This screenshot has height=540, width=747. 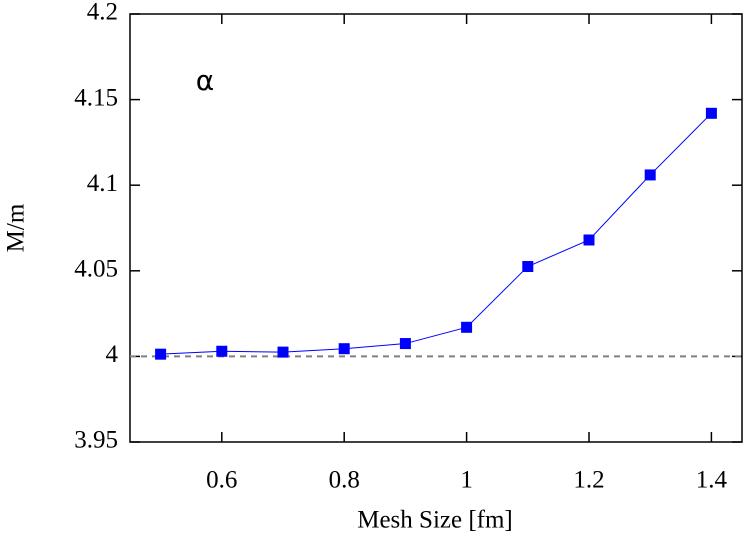 What do you see at coordinates (112, 354) in the screenshot?
I see `y-tick-label: 4` at bounding box center [112, 354].